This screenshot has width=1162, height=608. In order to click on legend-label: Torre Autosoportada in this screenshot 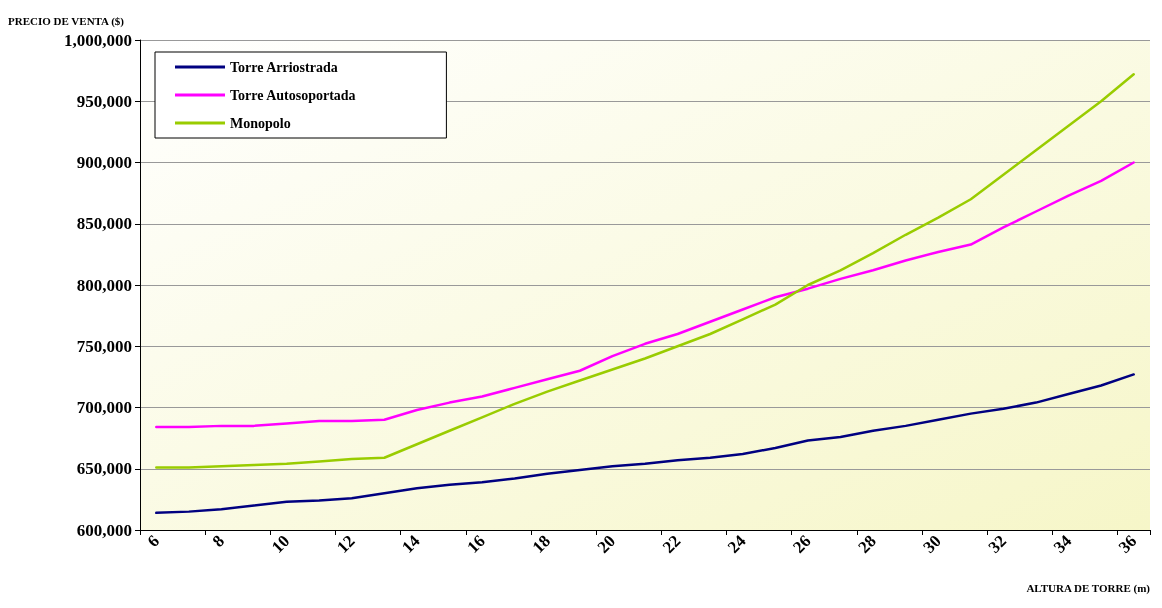, I will do `click(293, 95)`.